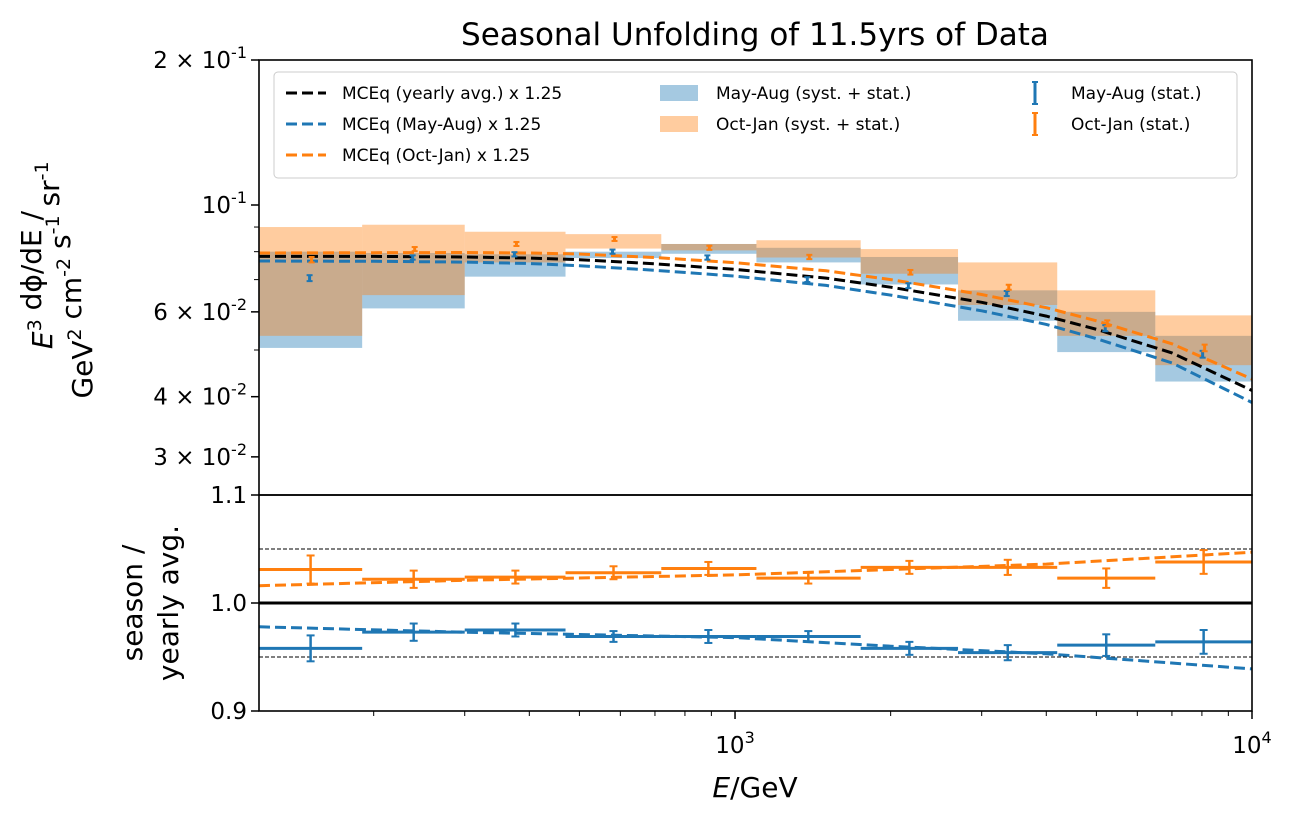 The height and width of the screenshot is (831, 1300). Describe the element at coordinates (224, 203) in the screenshot. I see `top-ytick-label-1: 10-1` at that location.